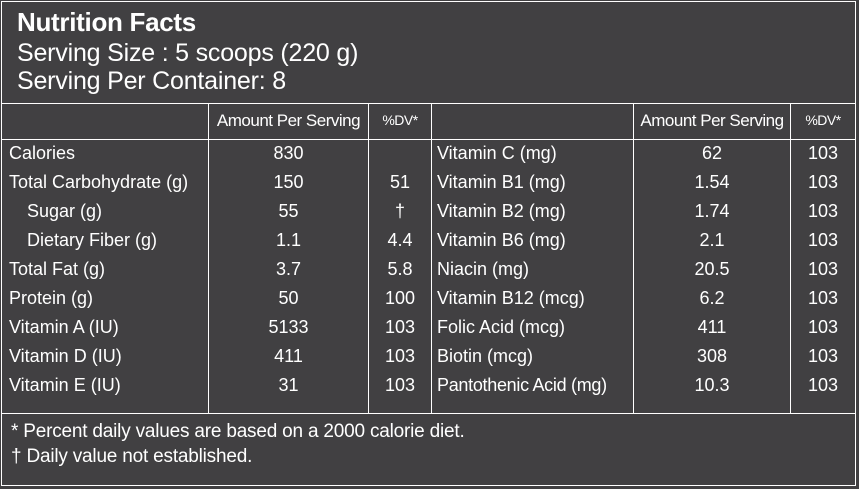 The height and width of the screenshot is (489, 859). Describe the element at coordinates (400, 153) in the screenshot. I see `nutrient-dv` at that location.